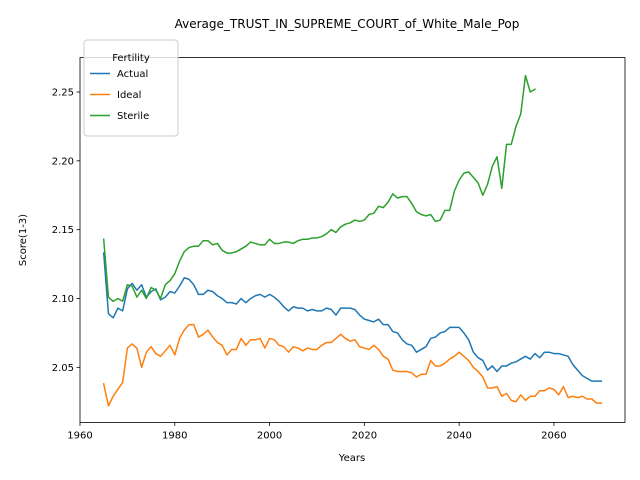 Image resolution: width=640 pixels, height=480 pixels. I want to click on x-tick-label: 1980, so click(174, 435).